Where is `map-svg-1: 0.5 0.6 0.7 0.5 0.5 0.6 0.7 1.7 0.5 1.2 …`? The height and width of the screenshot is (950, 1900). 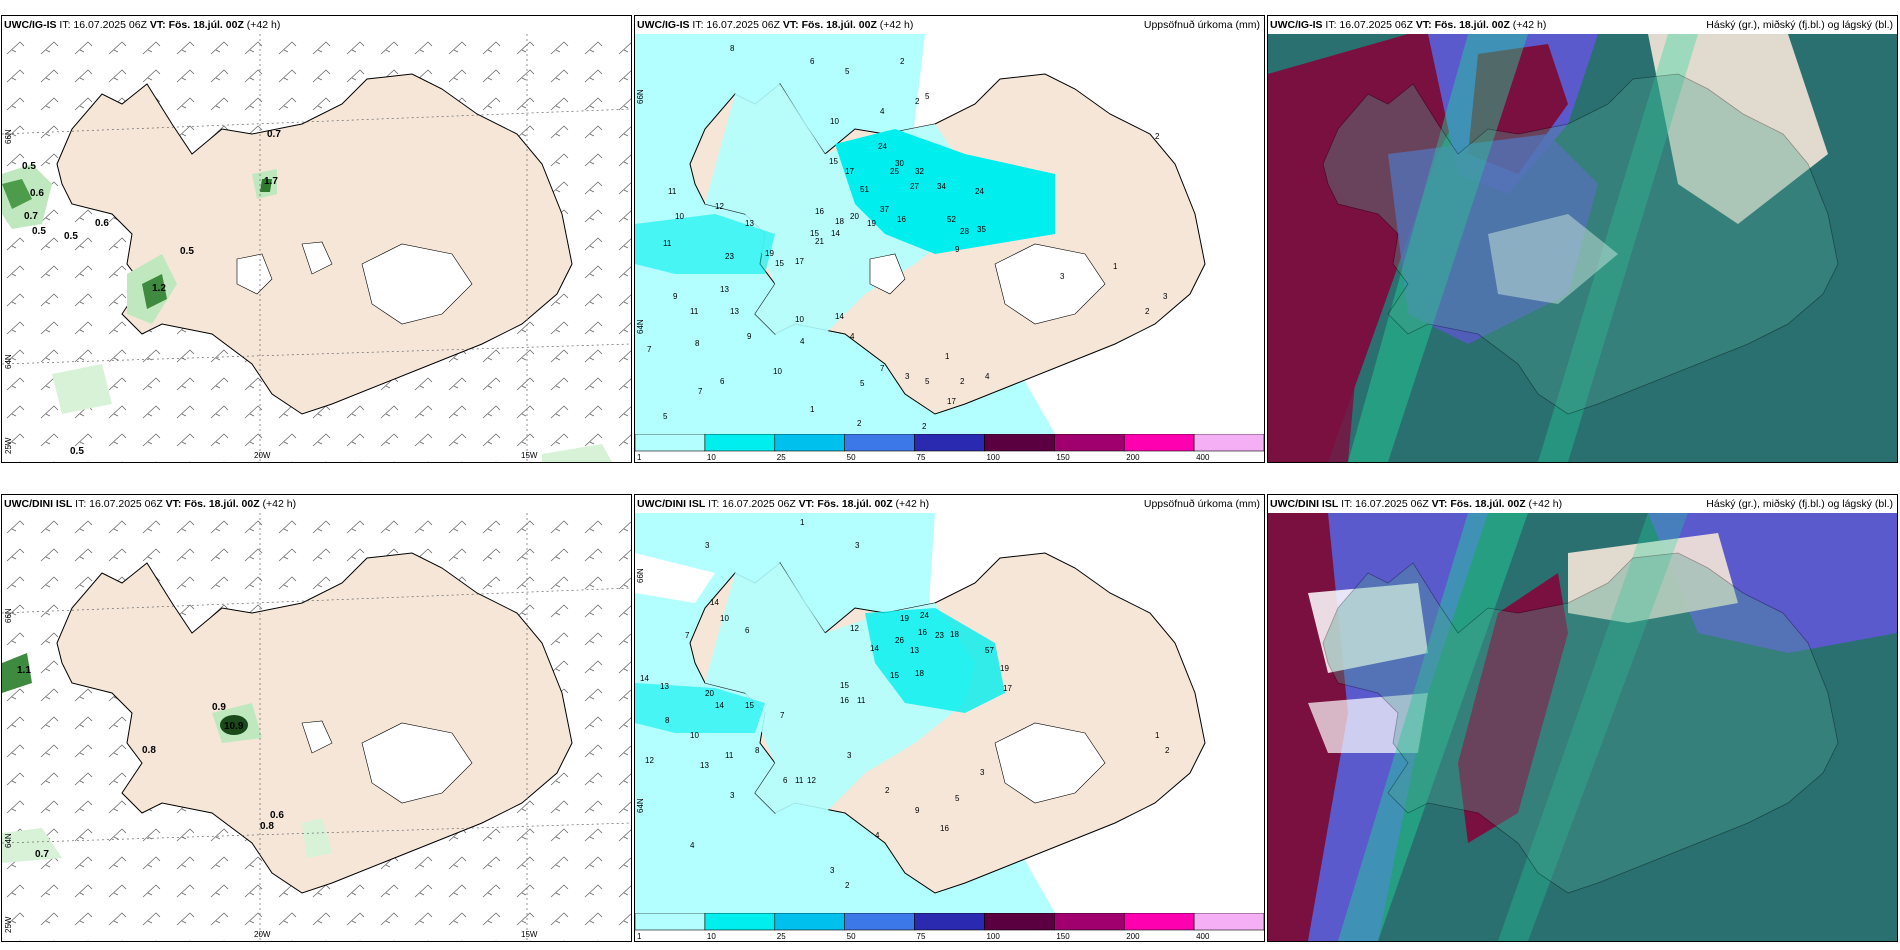 map-svg-1: 0.5 0.6 0.7 0.5 0.5 0.6 0.7 1.7 0.5 1.2 … is located at coordinates (316, 248).